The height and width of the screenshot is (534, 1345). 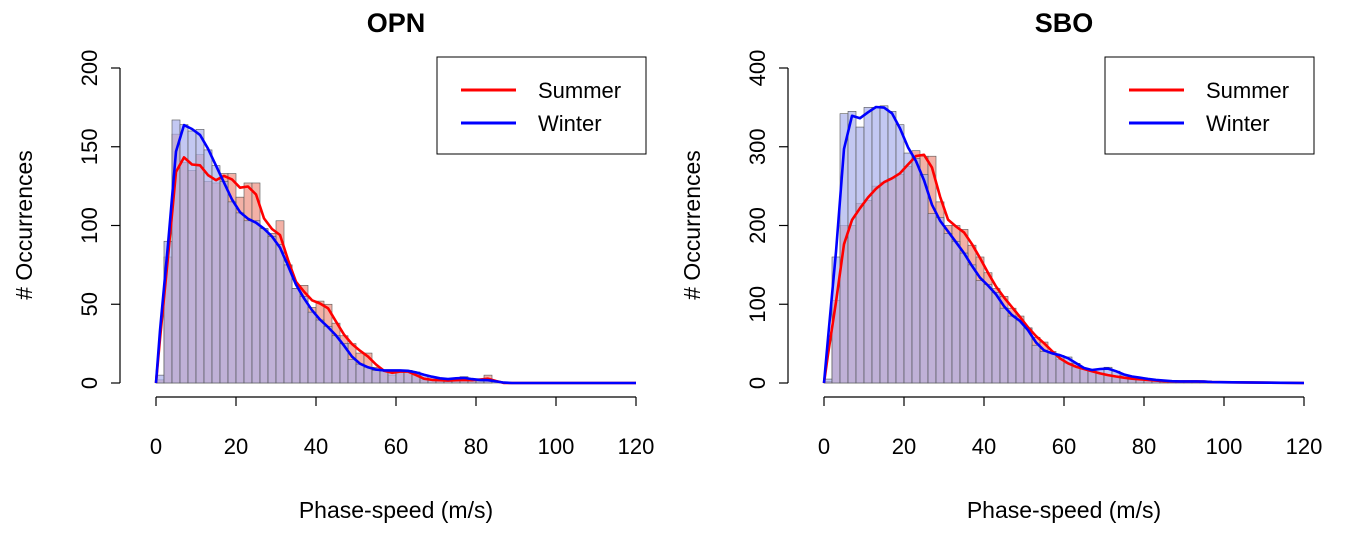 I want to click on y-tick-label: 150, so click(x=89, y=146).